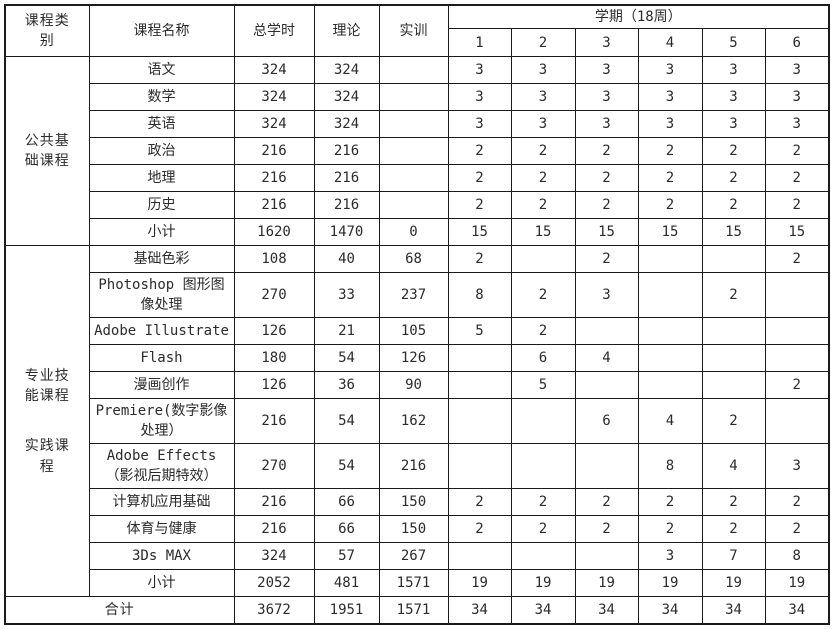 The height and width of the screenshot is (629, 832). I want to click on table-row: 历史 216 216 2 2 2 2 2 2, so click(417, 205).